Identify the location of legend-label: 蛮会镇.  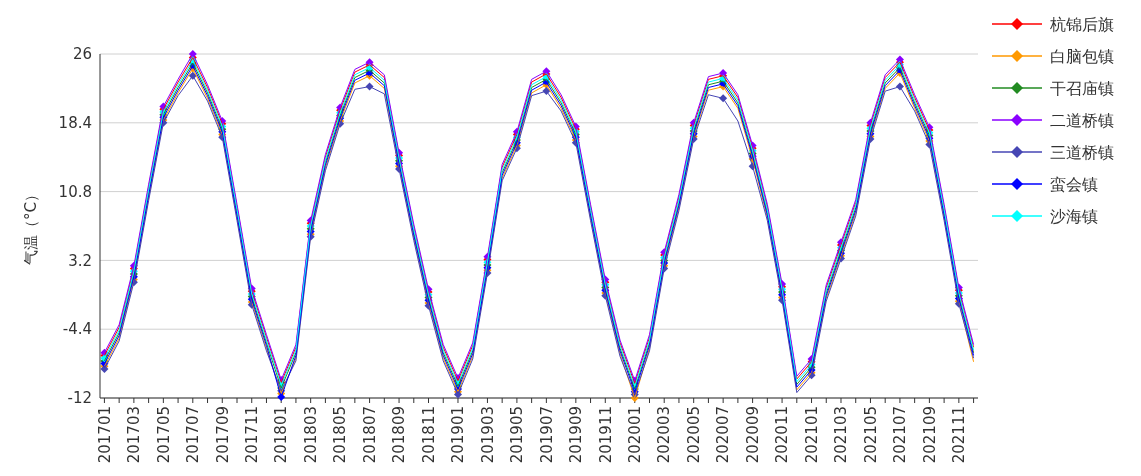
(1074, 184).